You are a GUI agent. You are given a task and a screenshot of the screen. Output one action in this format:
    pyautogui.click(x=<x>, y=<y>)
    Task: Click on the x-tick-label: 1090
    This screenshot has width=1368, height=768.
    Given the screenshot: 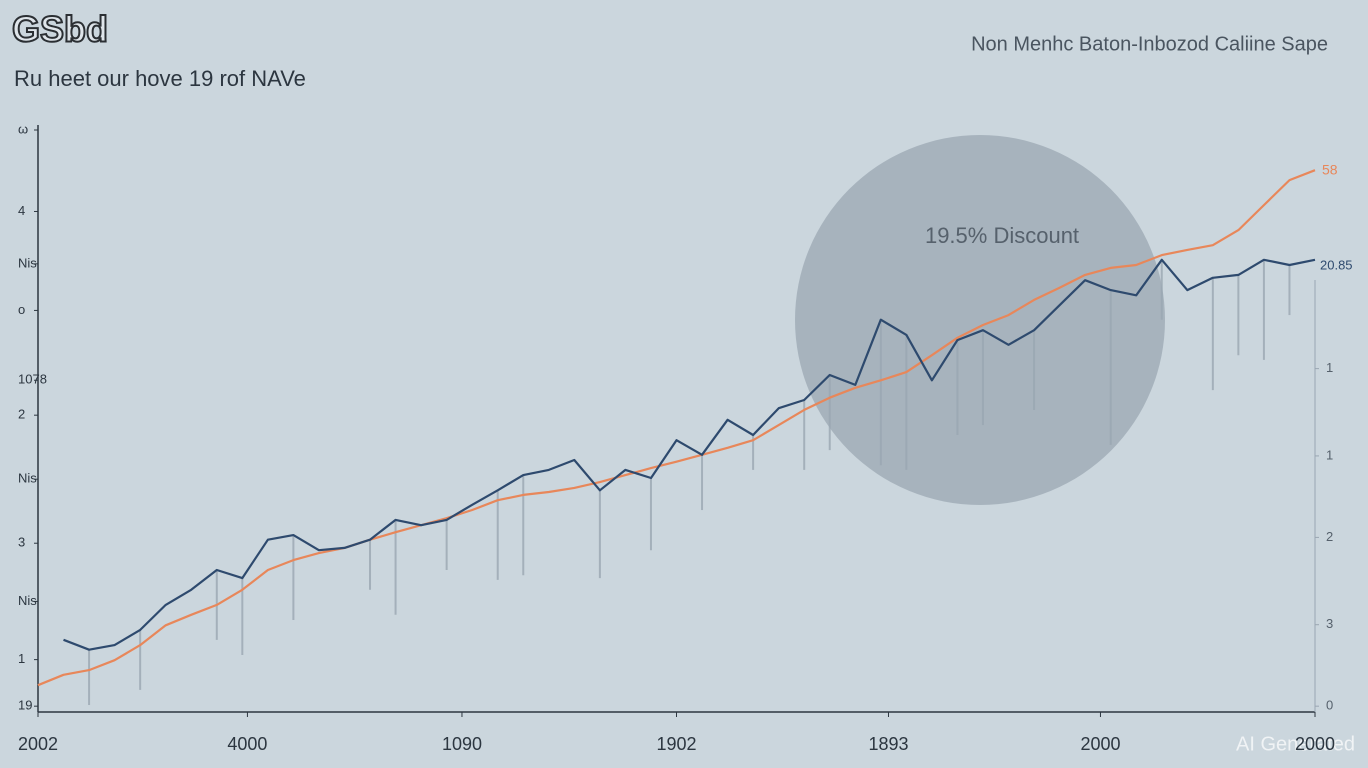 What is the action you would take?
    pyautogui.click(x=462, y=744)
    